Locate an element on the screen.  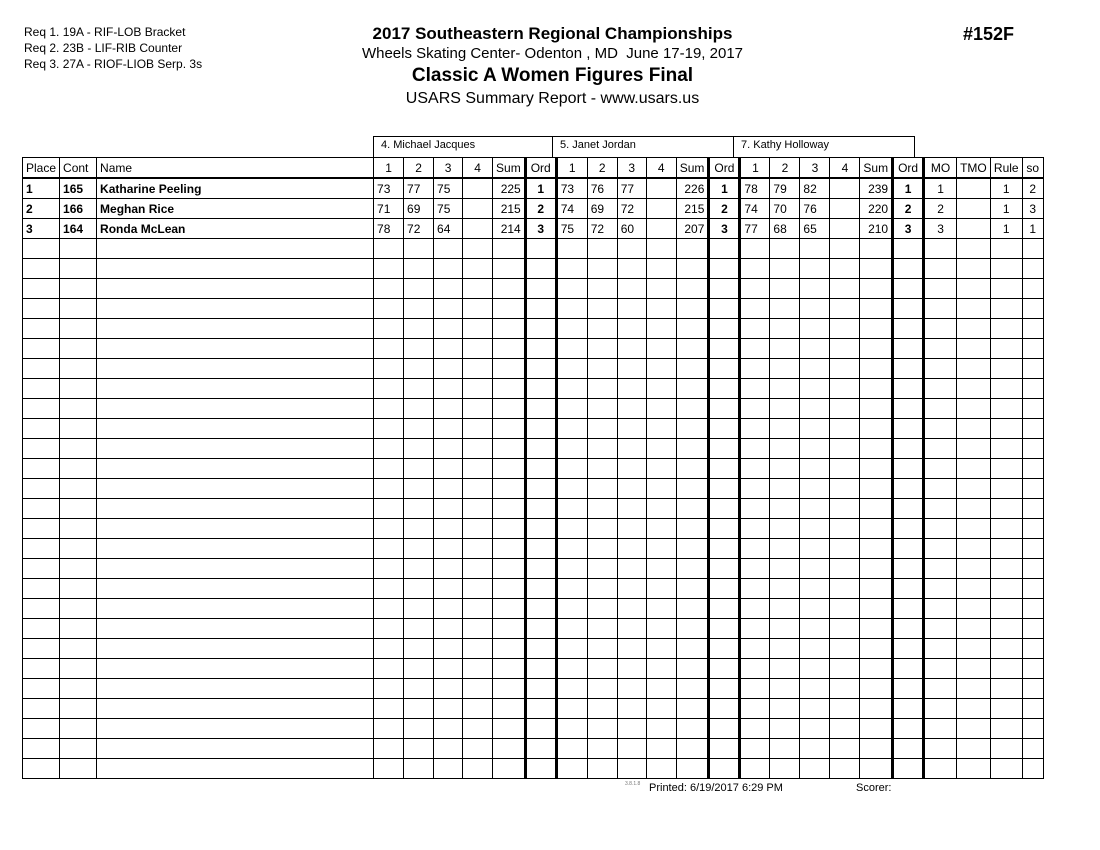
name-cell: Katharine Peeling is located at coordinates (235, 188).